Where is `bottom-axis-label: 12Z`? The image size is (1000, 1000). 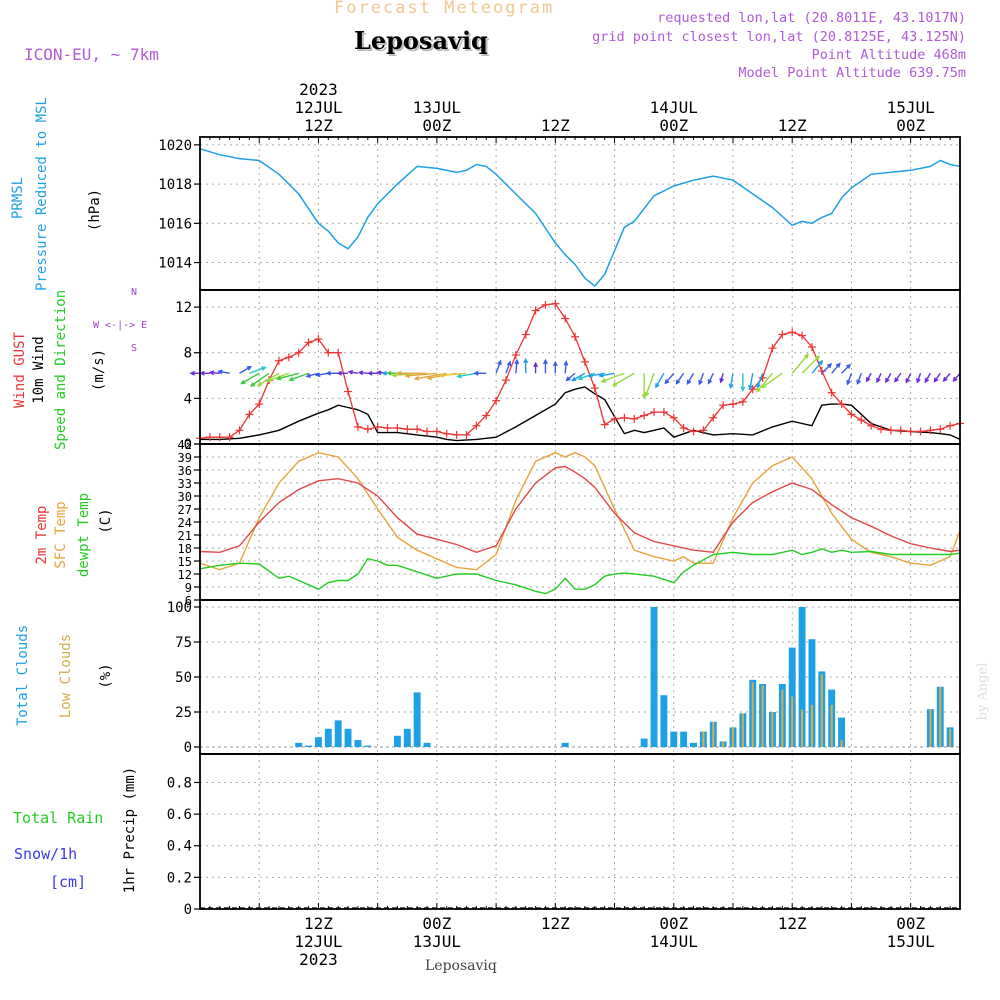 bottom-axis-label: 12Z is located at coordinates (318, 923).